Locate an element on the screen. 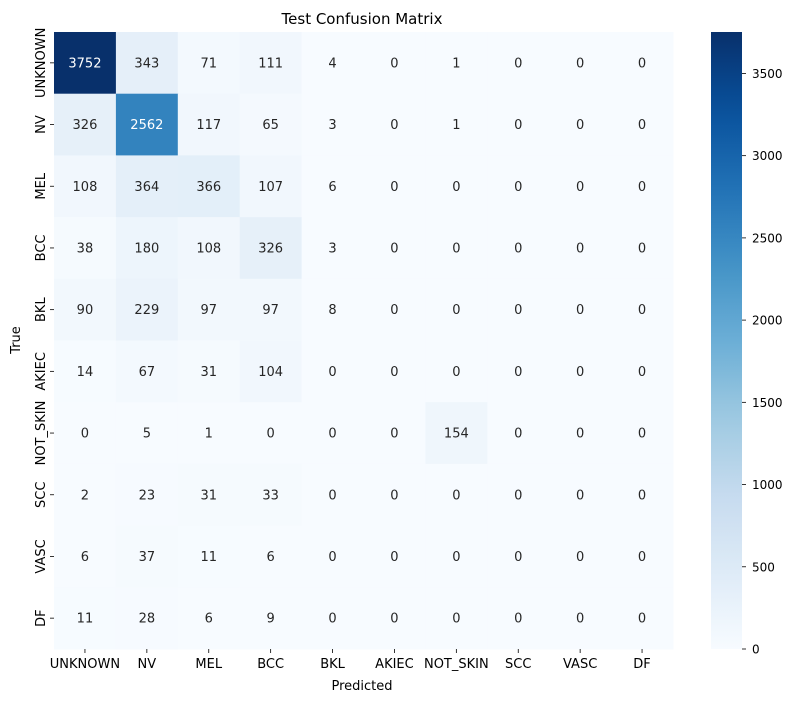  cell-value-label: 2562 is located at coordinates (146, 125).